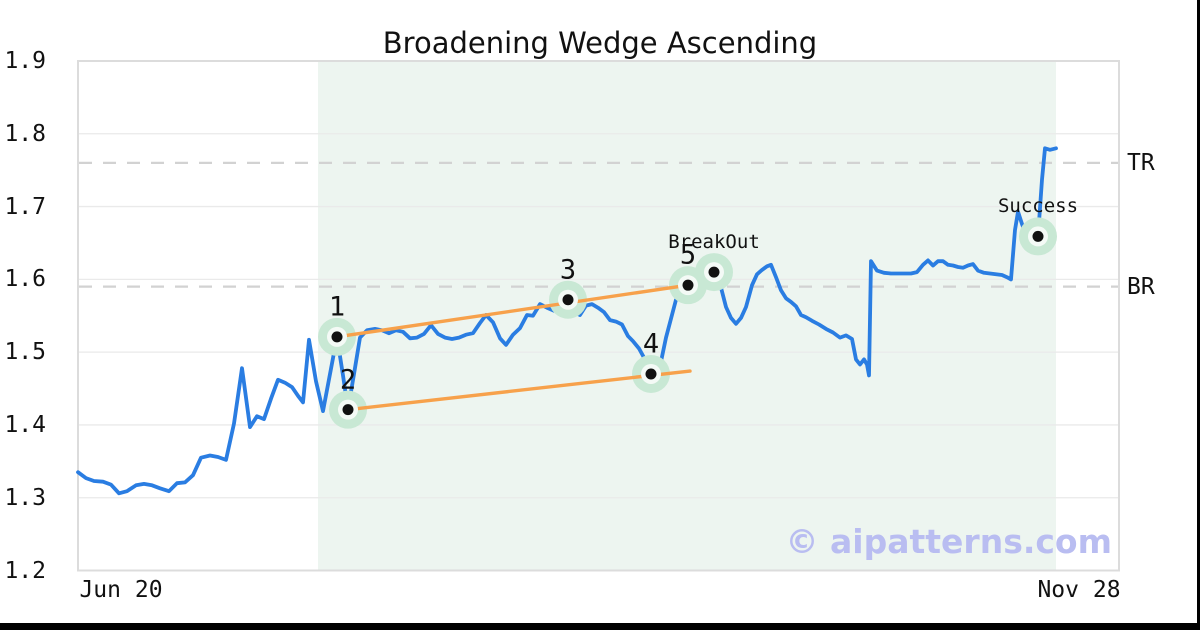  What do you see at coordinates (25, 497) in the screenshot?
I see `y-tick-label: 1.3` at bounding box center [25, 497].